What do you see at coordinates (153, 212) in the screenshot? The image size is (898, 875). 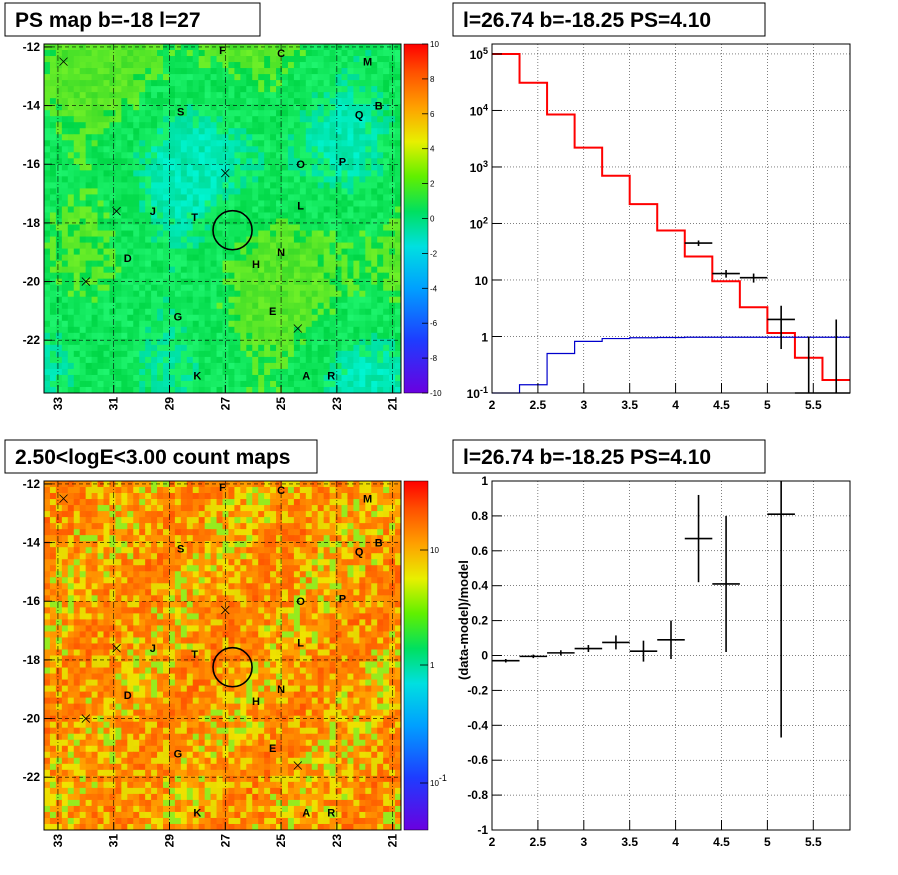 I see `source-label: J` at bounding box center [153, 212].